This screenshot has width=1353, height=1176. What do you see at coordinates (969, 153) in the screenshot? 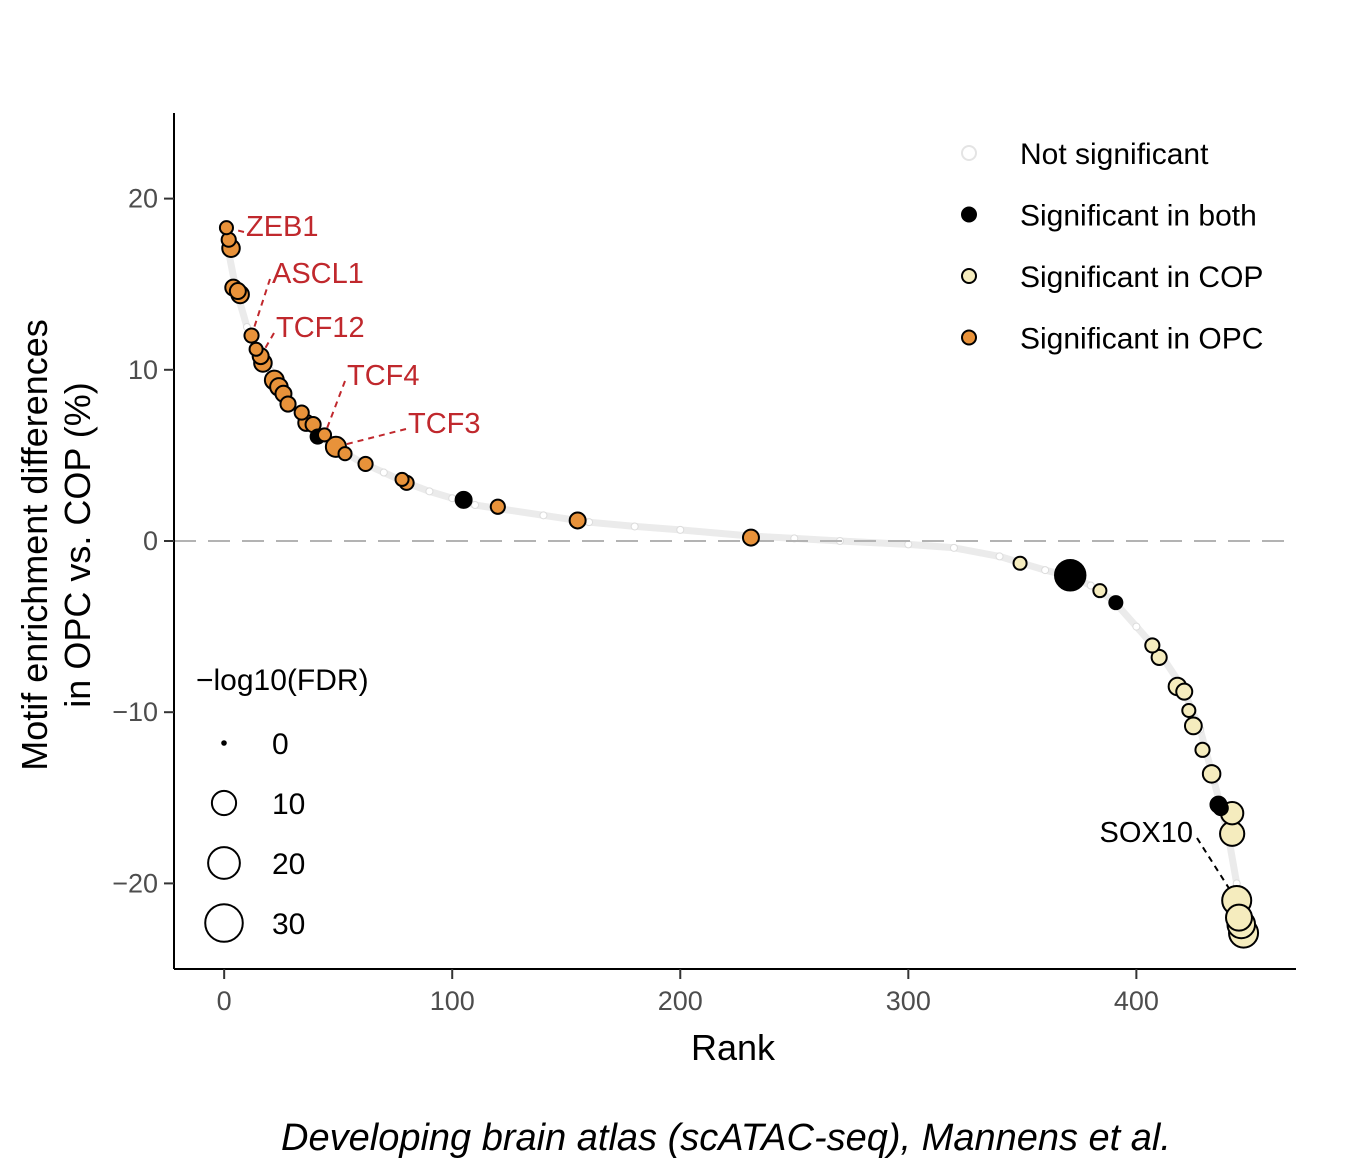
I see `legend-key-not_significant` at bounding box center [969, 153].